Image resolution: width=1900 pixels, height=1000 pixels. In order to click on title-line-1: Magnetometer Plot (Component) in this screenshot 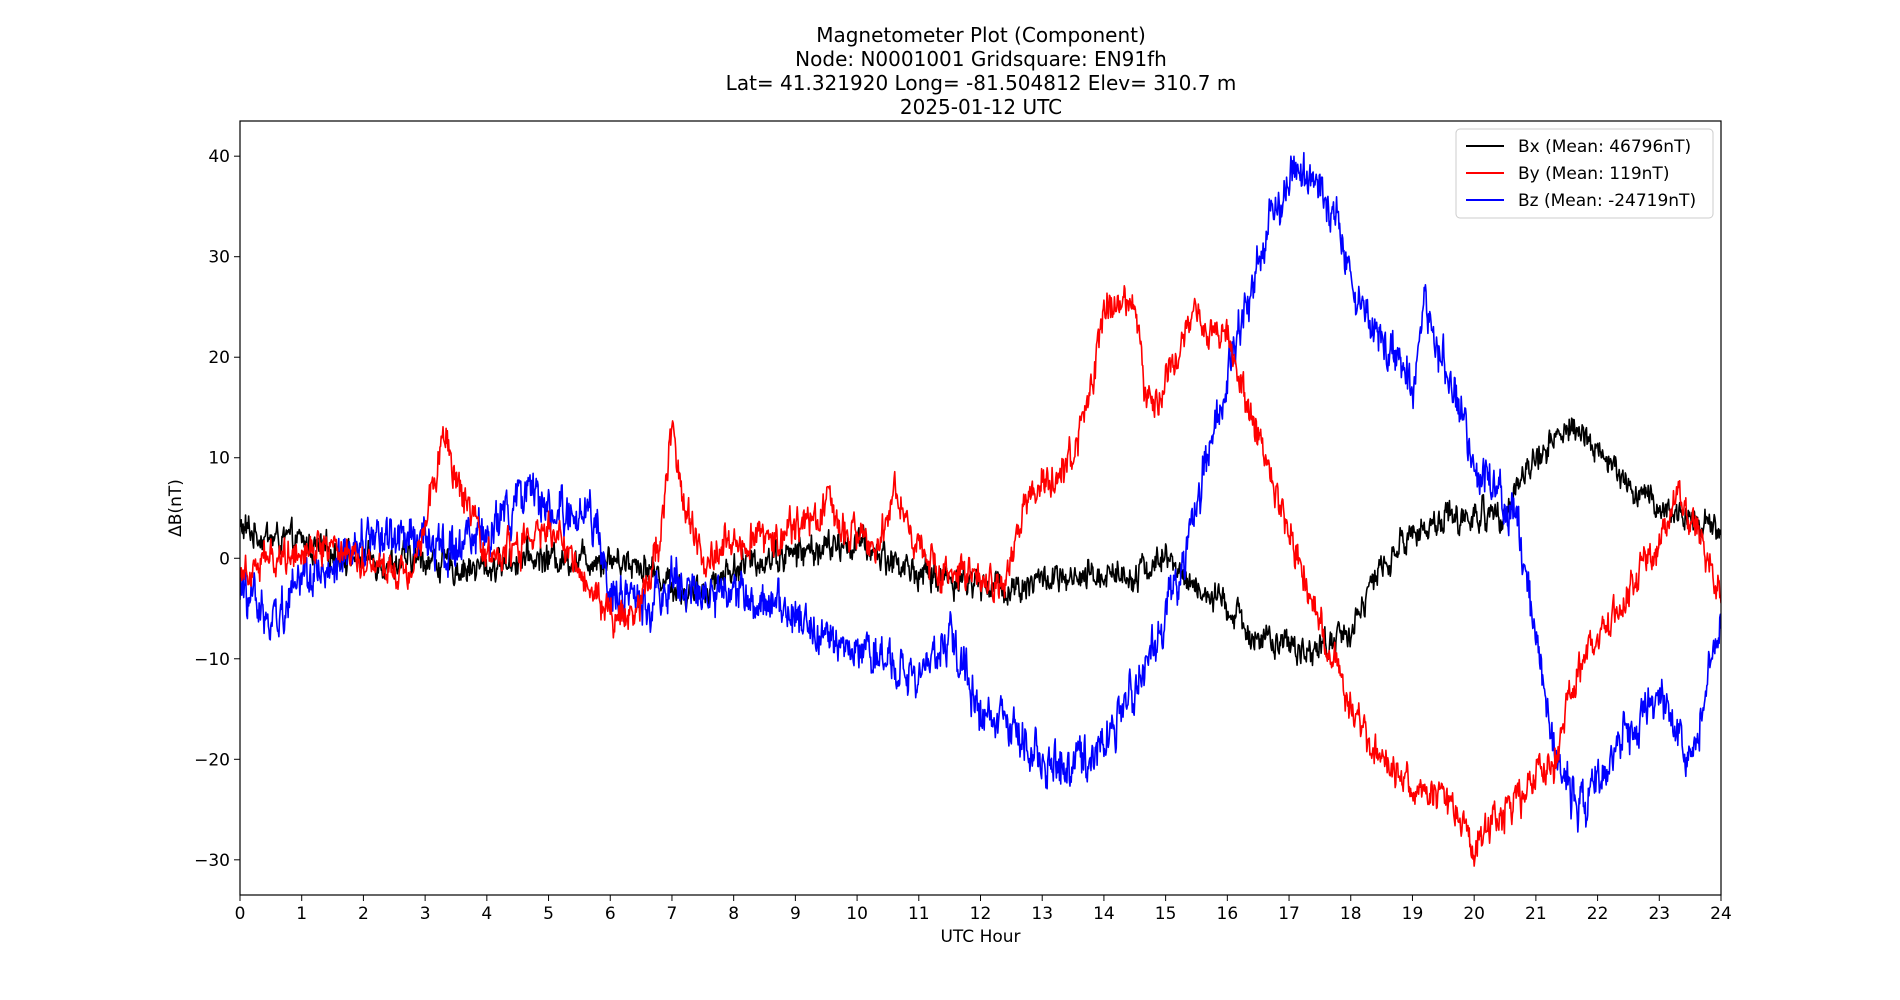, I will do `click(981, 35)`.